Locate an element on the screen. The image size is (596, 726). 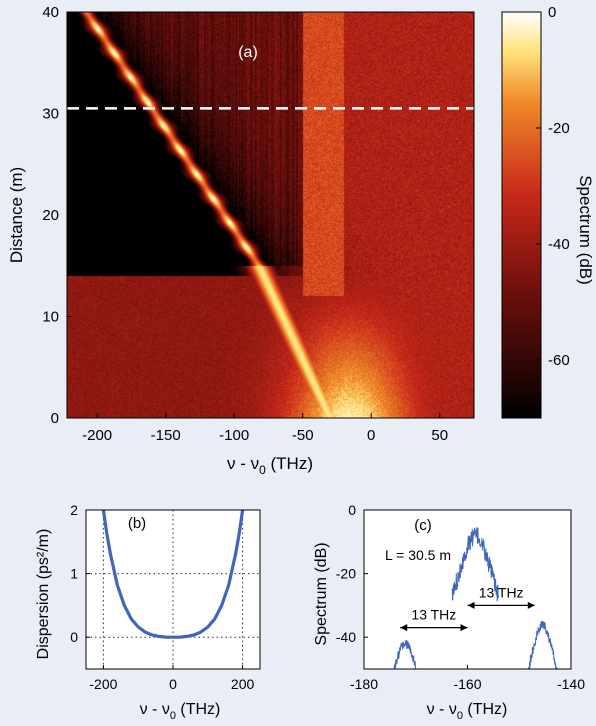
spectrum-trace is located at coordinates (475, 598).